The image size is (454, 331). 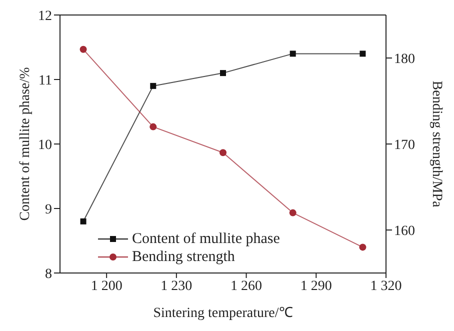 I want to click on y2-axis-title: Bending strength/MPa, so click(x=436, y=144).